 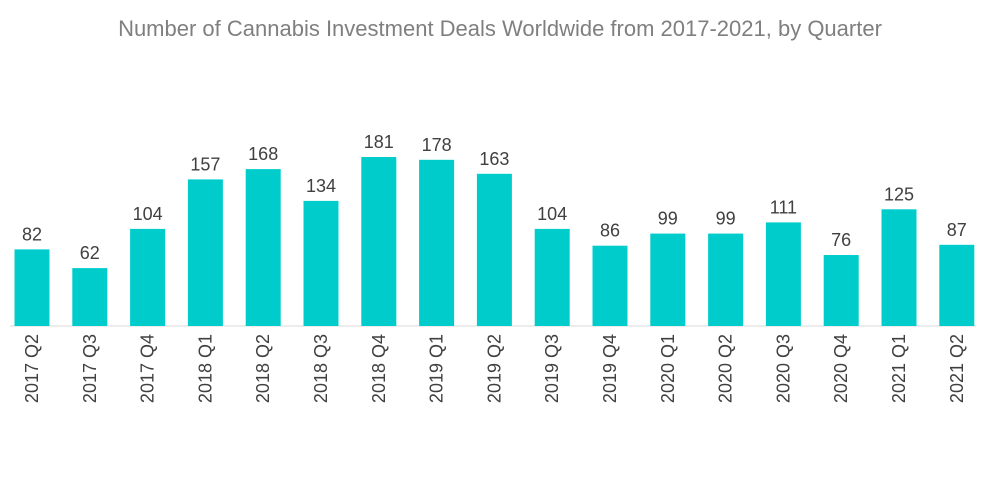 I want to click on tick-label-2018-q3: 2018 Q3, so click(x=321, y=368).